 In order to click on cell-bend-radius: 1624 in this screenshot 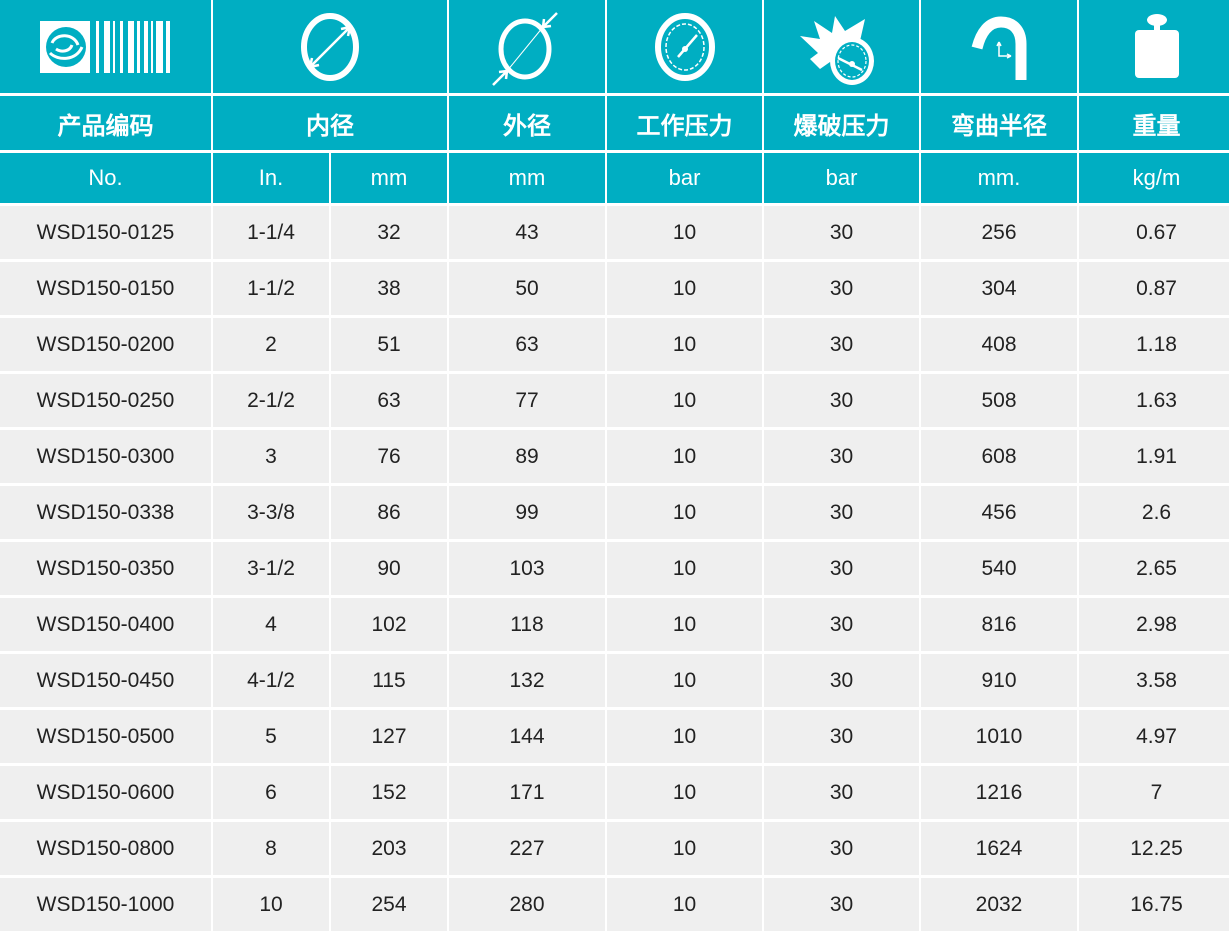, I will do `click(999, 848)`.